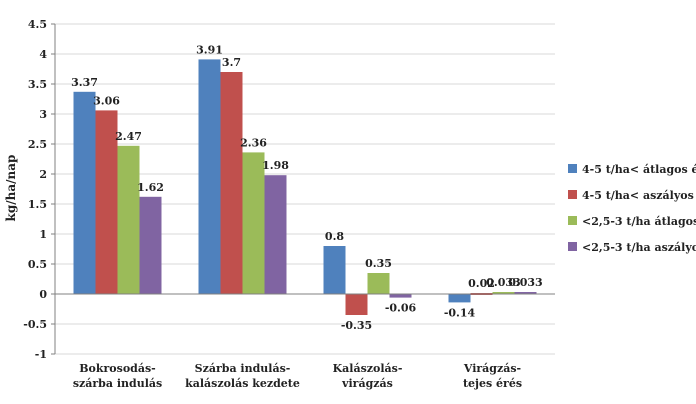 The width and height of the screenshot is (696, 404). I want to click on legend-label: 4-5 t/ha< átlagos év, so click(639, 169).